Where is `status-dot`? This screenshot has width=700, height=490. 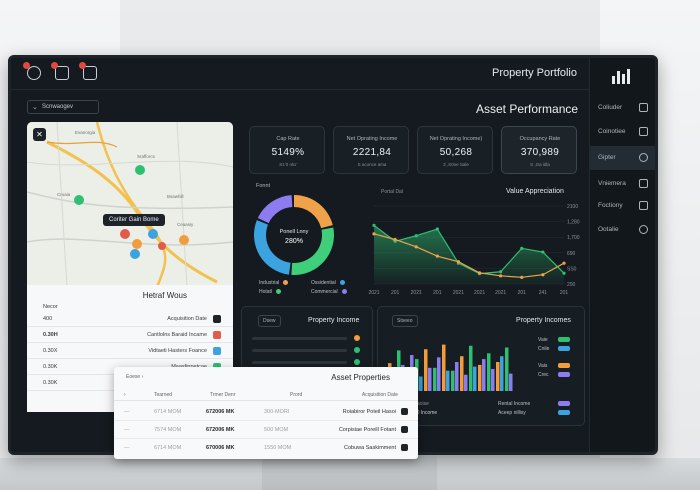
status-dot is located at coordinates (357, 338).